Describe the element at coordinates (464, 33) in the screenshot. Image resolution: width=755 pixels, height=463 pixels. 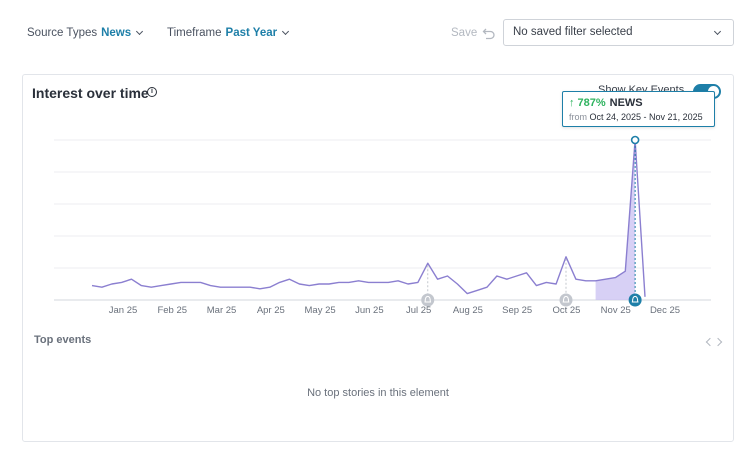
I see `save-button: Save` at that location.